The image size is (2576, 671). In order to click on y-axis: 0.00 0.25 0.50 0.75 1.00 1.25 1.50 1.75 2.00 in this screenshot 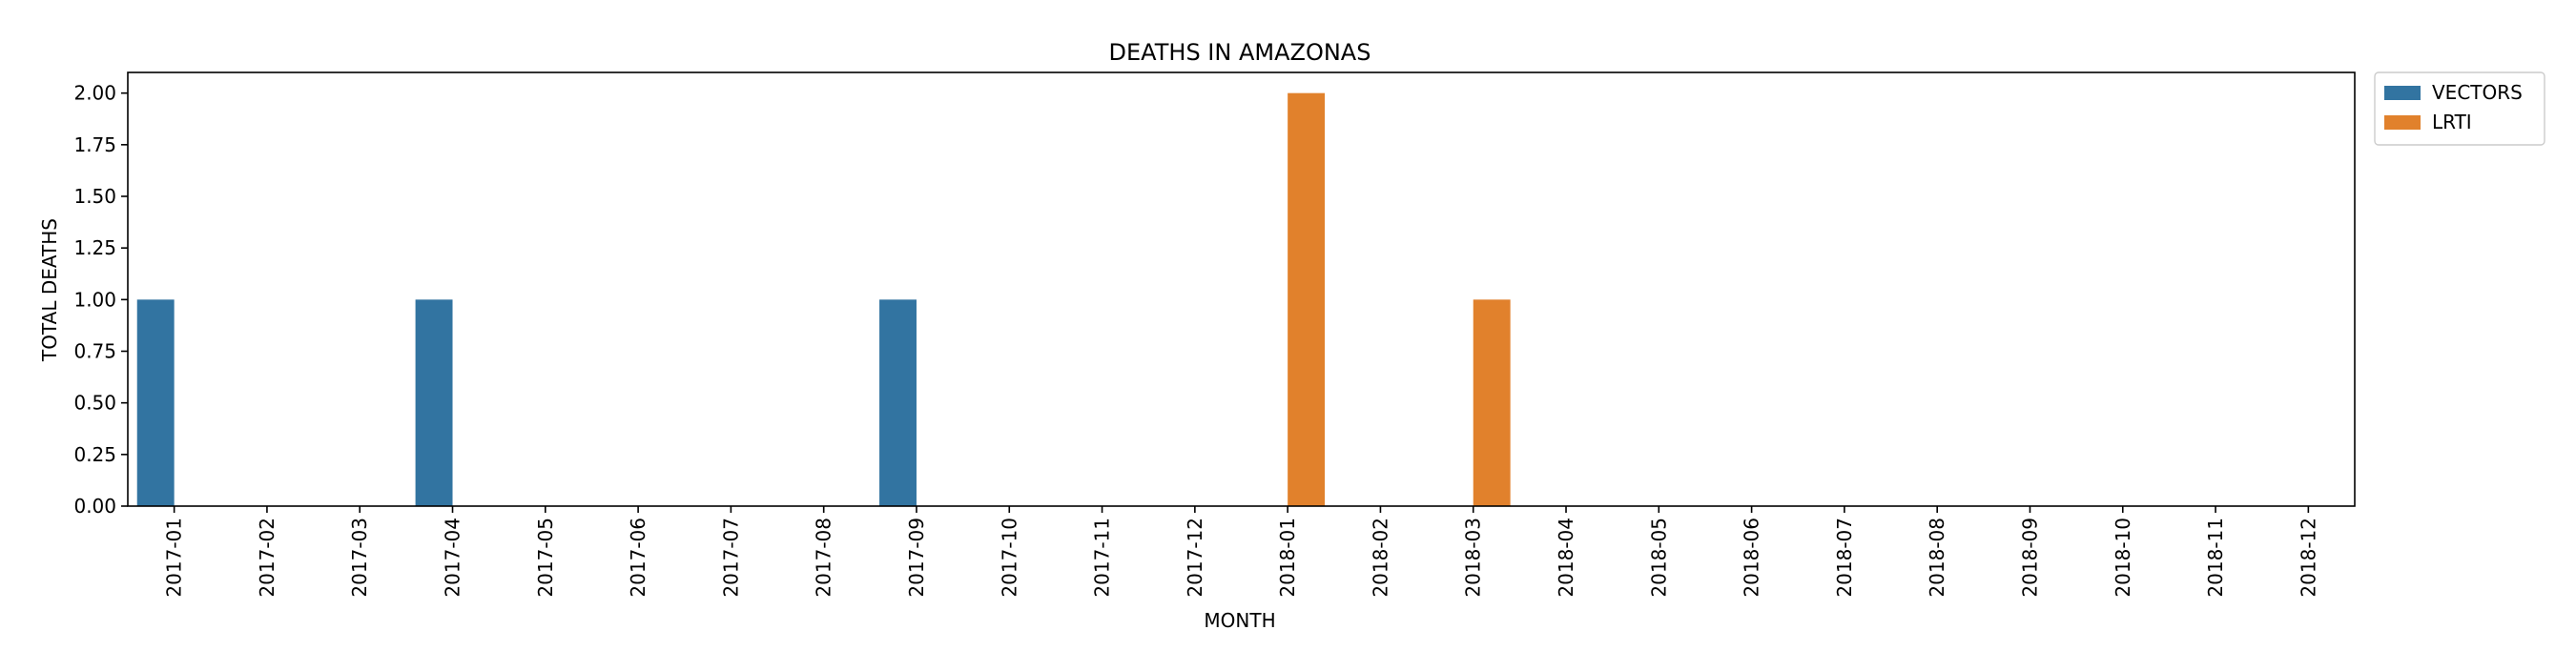, I will do `click(100, 300)`.